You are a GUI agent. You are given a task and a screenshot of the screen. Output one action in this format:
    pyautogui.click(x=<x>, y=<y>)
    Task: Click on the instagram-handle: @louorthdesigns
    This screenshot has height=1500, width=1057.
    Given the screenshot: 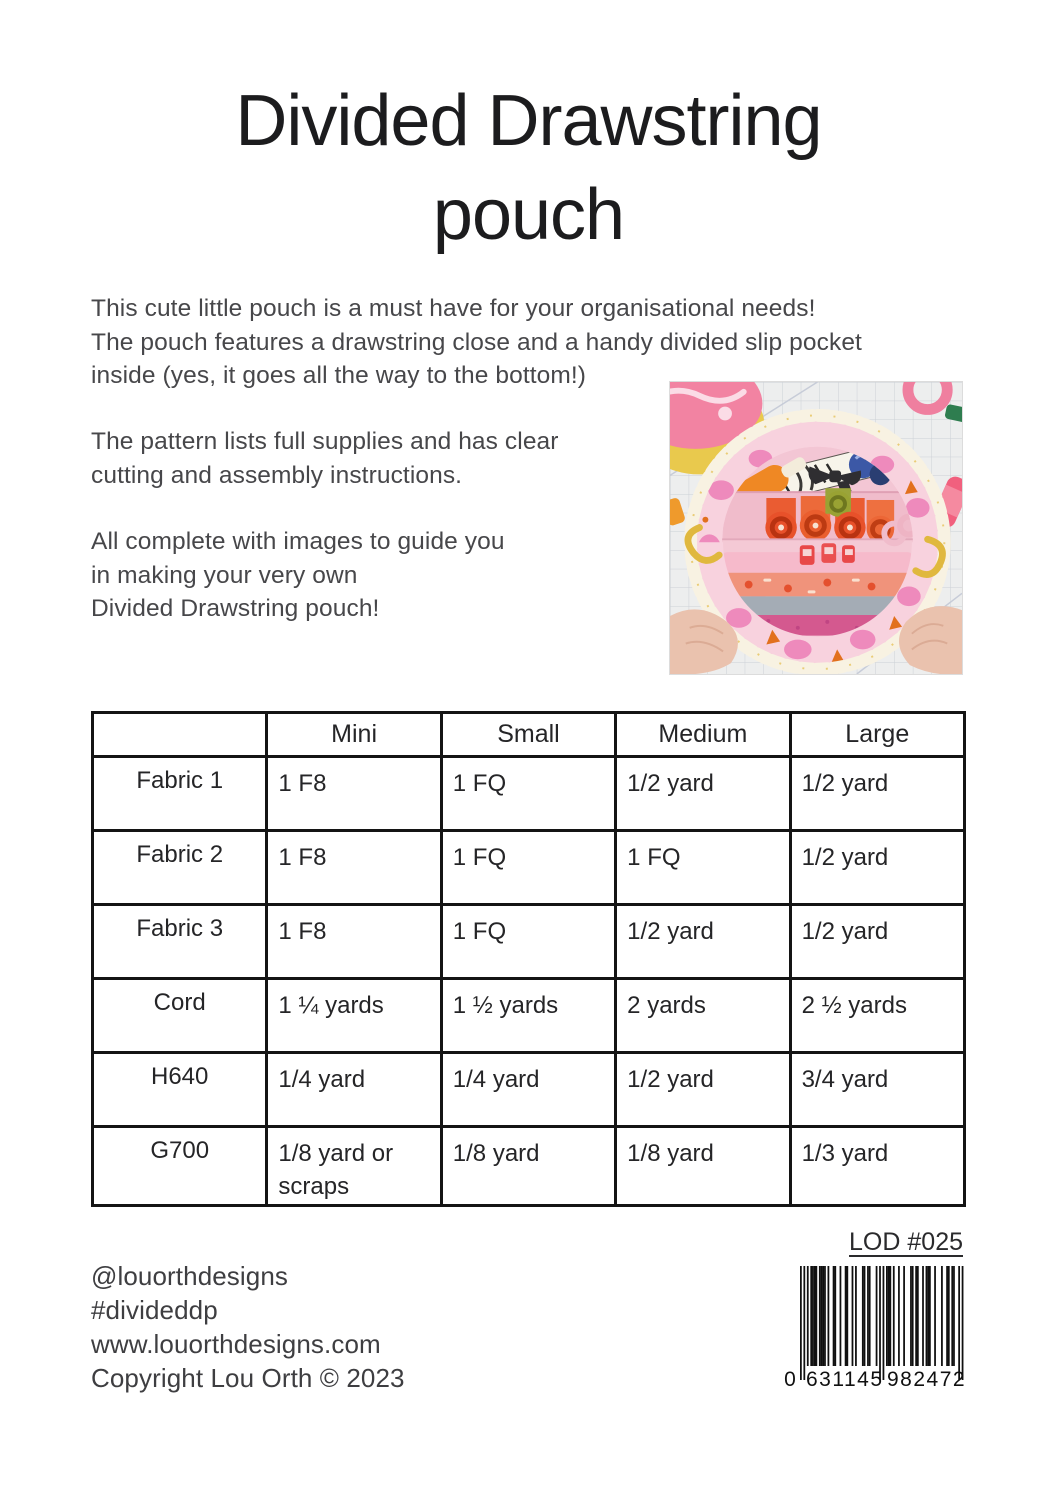 What is the action you would take?
    pyautogui.click(x=190, y=1276)
    